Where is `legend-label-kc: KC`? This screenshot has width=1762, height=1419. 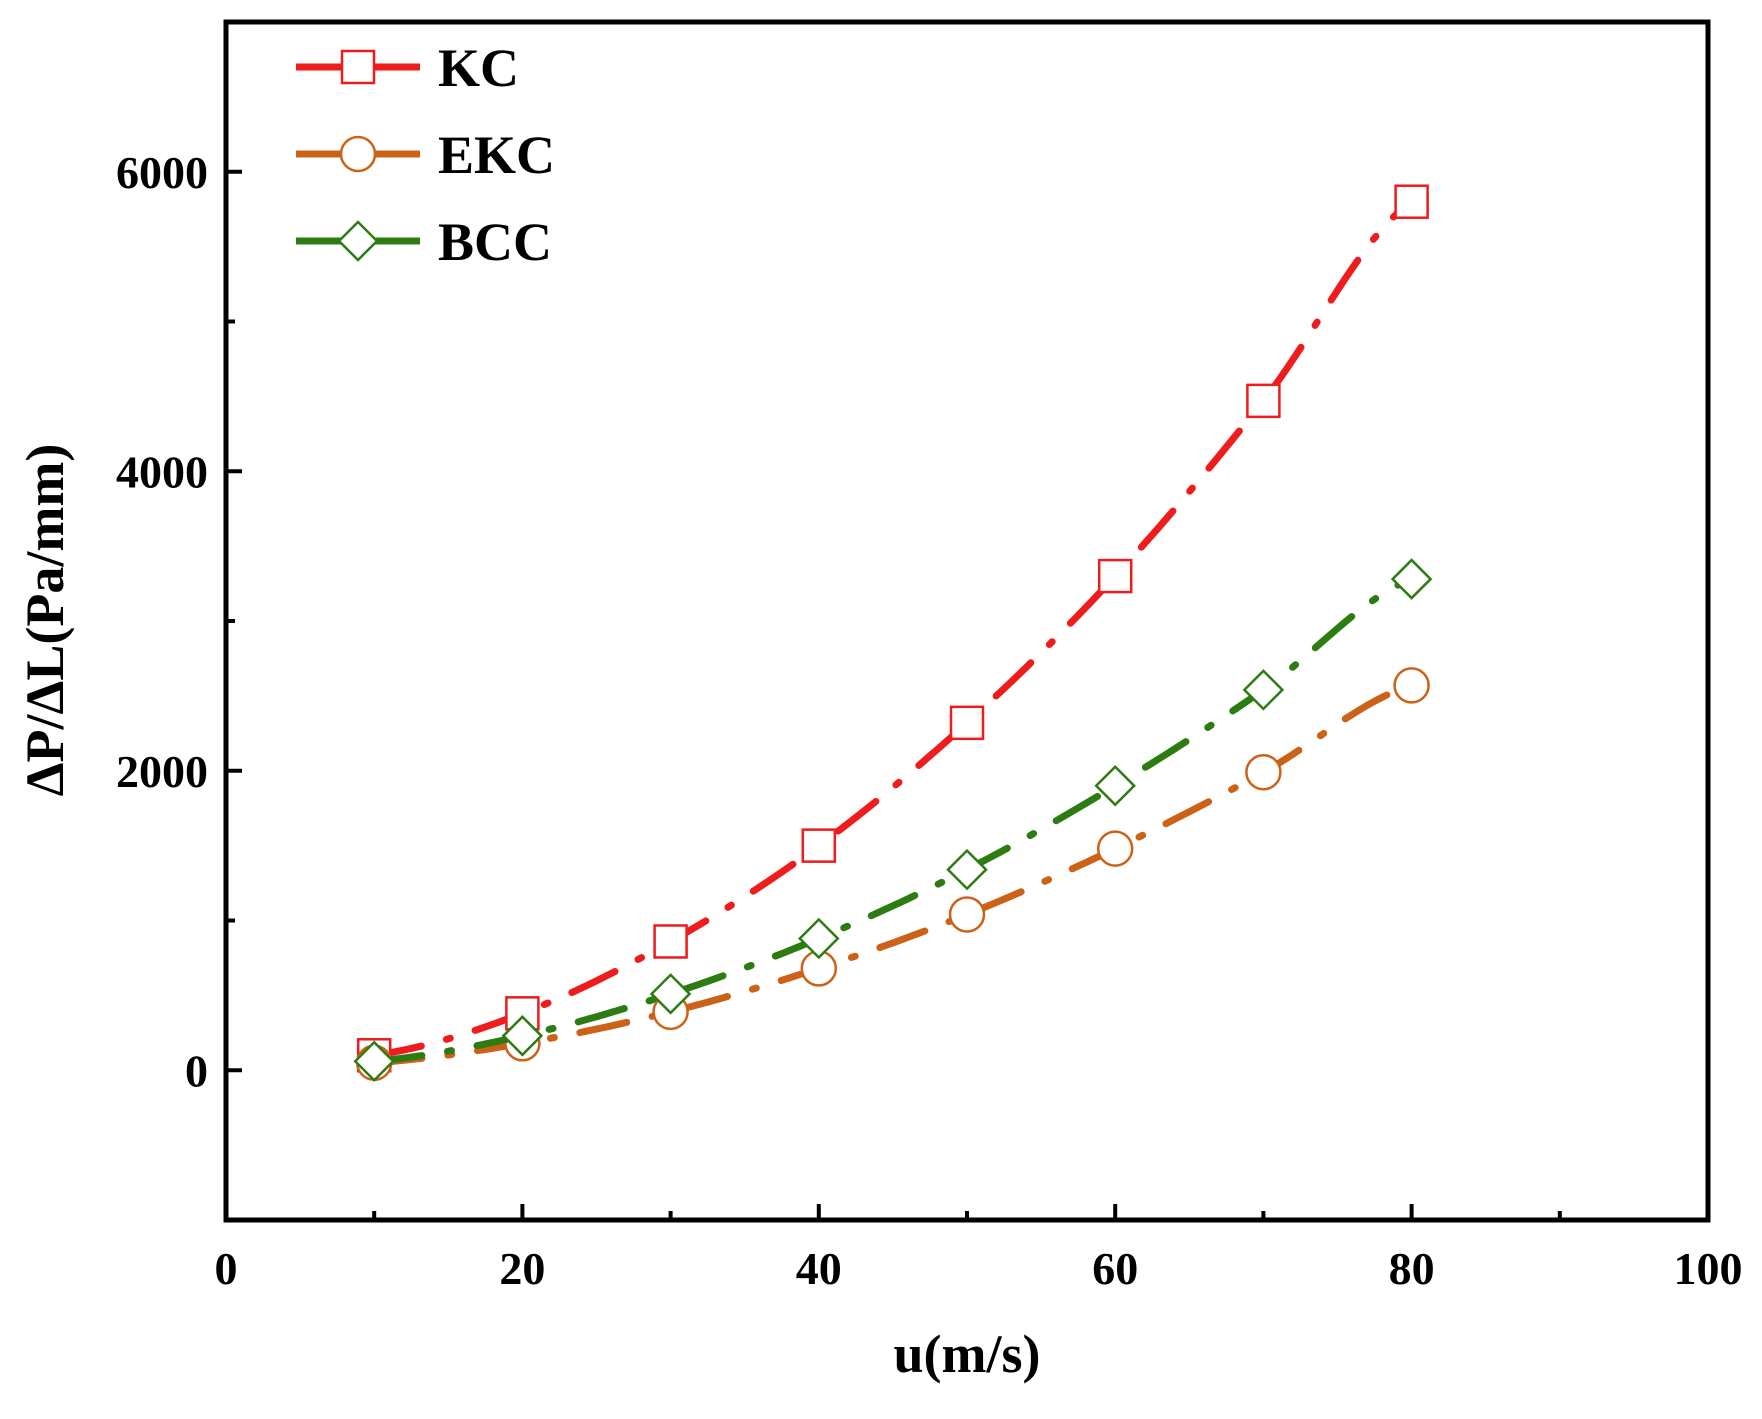 legend-label-kc: KC is located at coordinates (478, 68).